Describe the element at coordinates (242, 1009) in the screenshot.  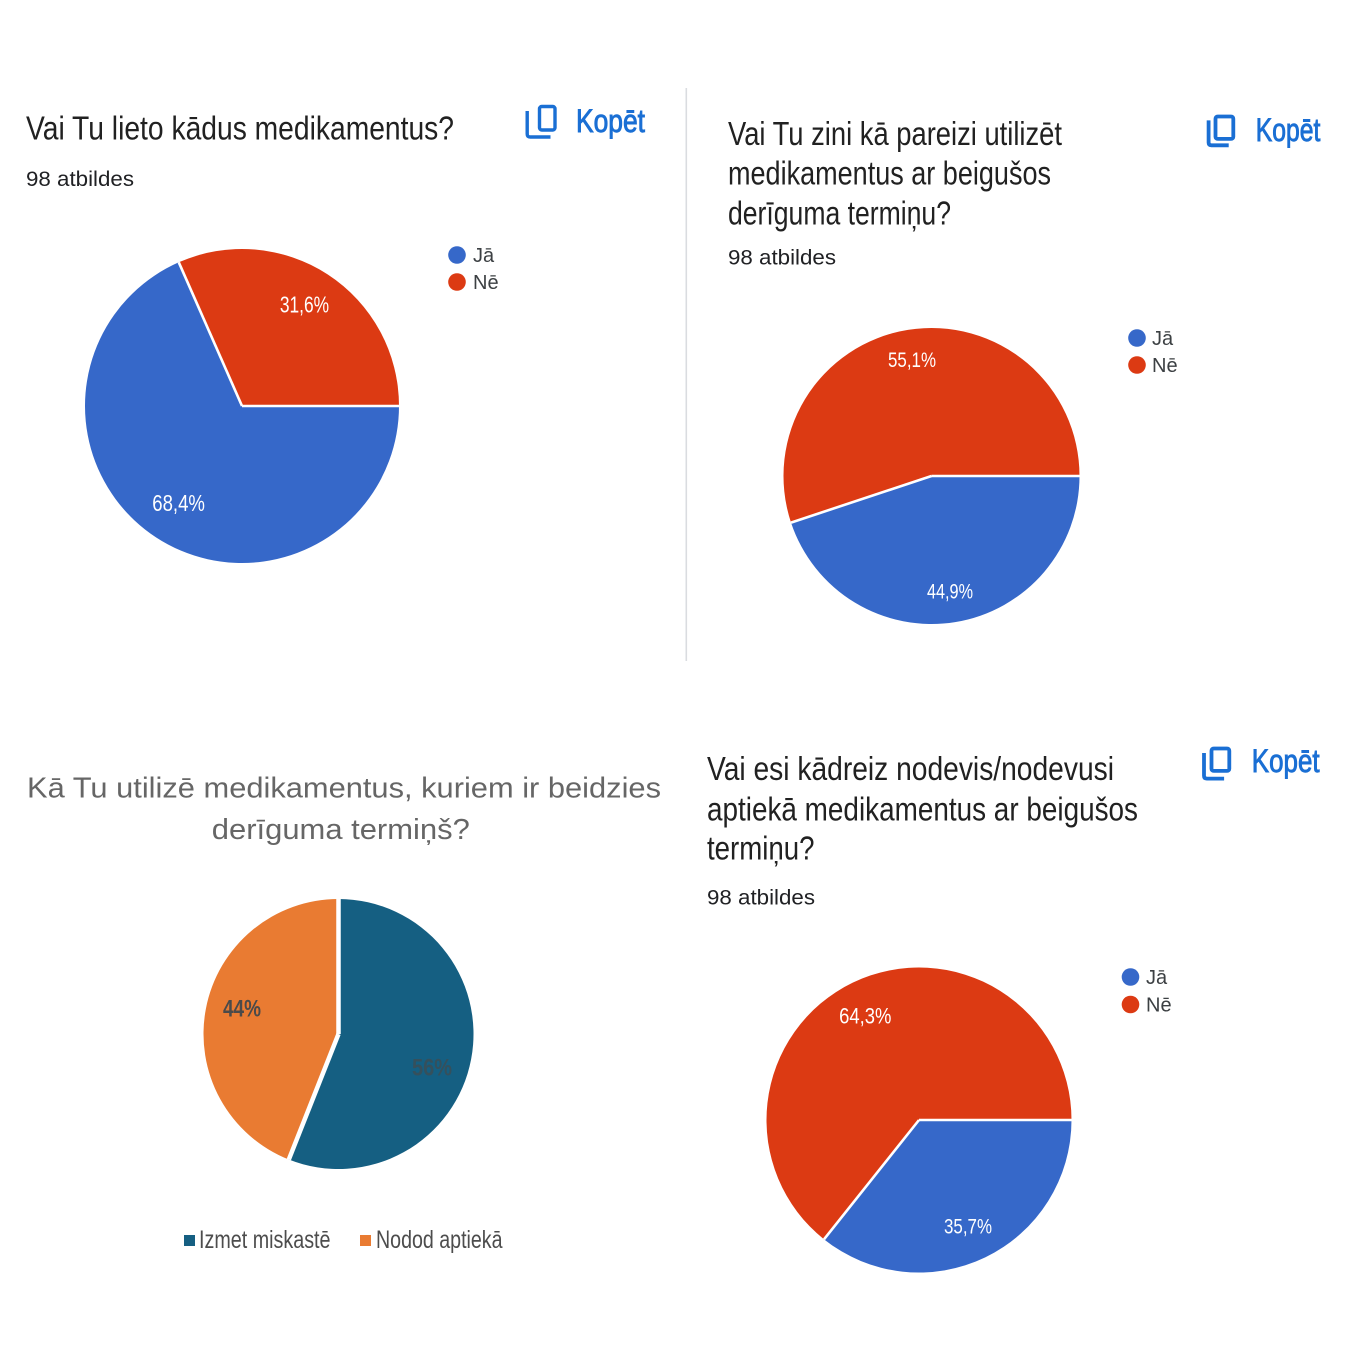
I see `svg-text: 44%` at that location.